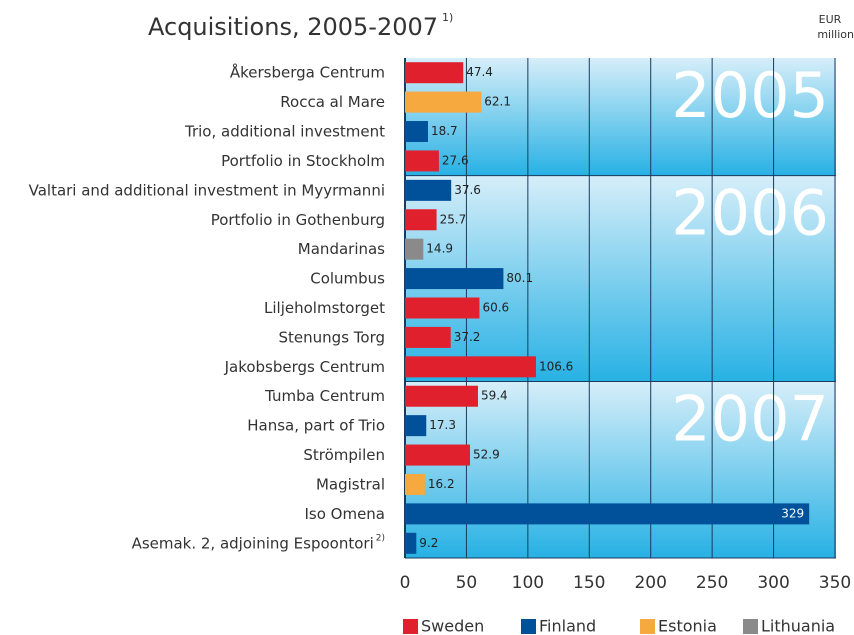 Image resolution: width=854 pixels, height=635 pixels. I want to click on category-name: Asemak. 2, adjoining Espoontori, so click(253, 543).